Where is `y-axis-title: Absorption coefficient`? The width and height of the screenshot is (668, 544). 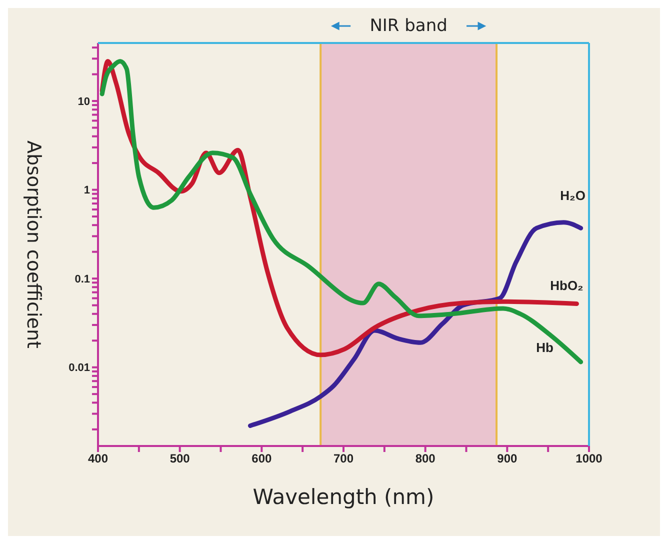
y-axis-title: Absorption coefficient is located at coordinates (33, 244).